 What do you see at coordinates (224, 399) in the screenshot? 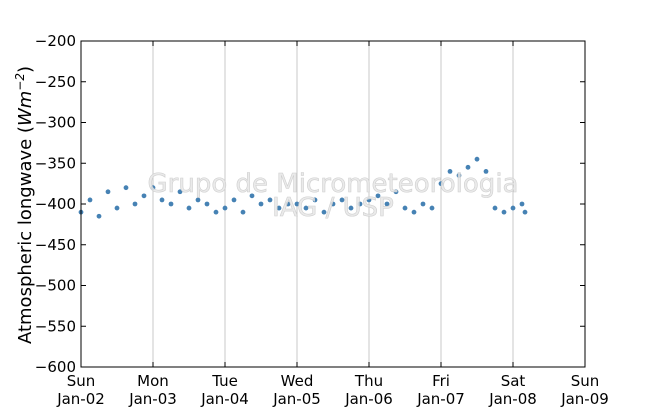
I see `x-tick-label-date: Jan-04` at bounding box center [224, 399].